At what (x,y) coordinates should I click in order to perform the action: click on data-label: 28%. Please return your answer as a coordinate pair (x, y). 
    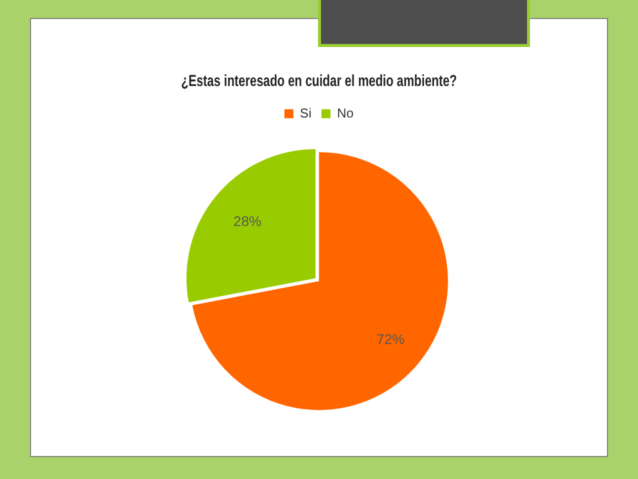
    Looking at the image, I should click on (247, 220).